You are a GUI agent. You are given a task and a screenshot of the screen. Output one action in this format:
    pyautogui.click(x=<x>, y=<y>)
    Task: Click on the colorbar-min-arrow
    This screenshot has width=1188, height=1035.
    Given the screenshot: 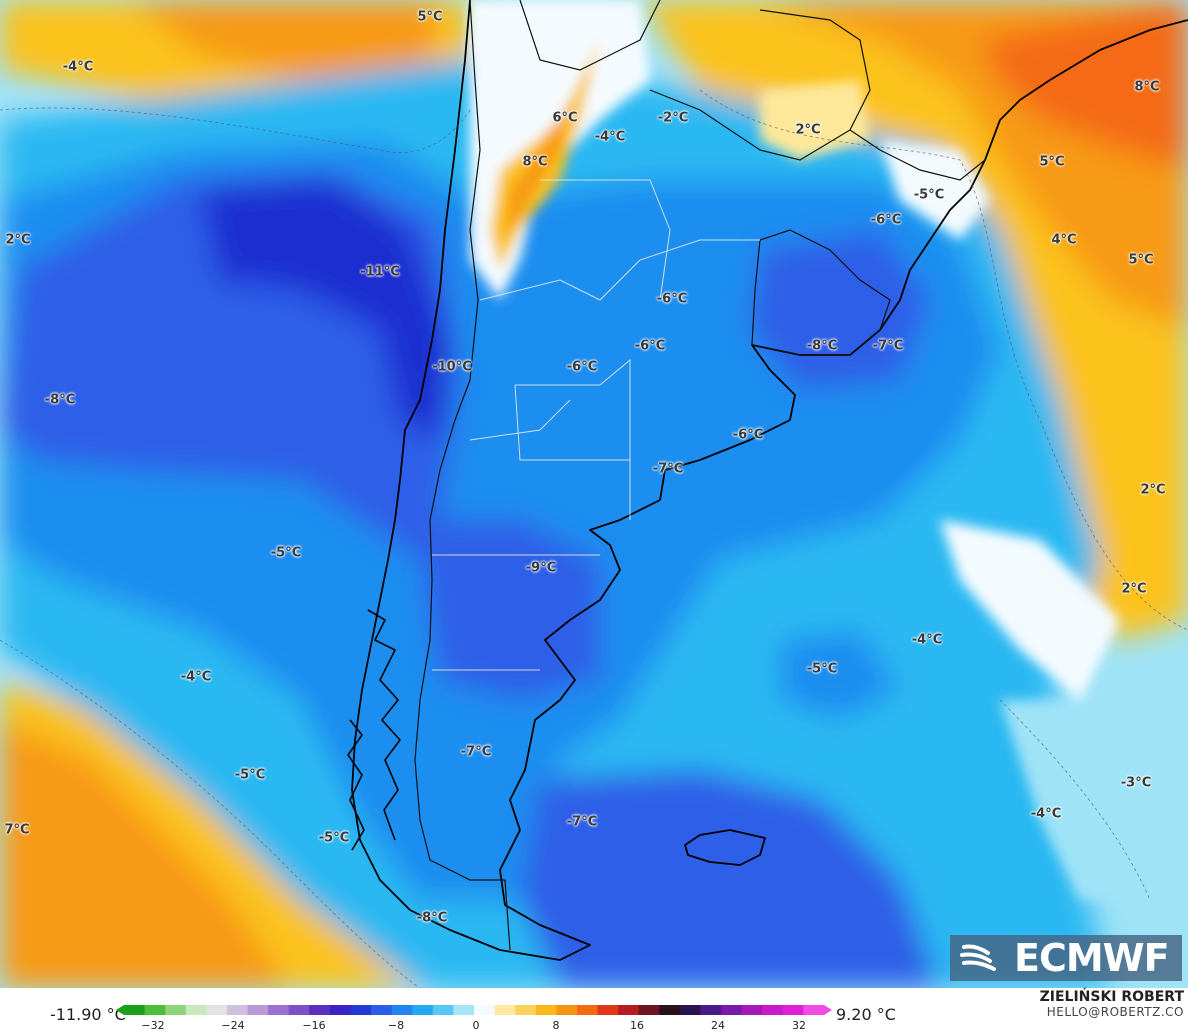 What is the action you would take?
    pyautogui.click(x=120, y=1010)
    